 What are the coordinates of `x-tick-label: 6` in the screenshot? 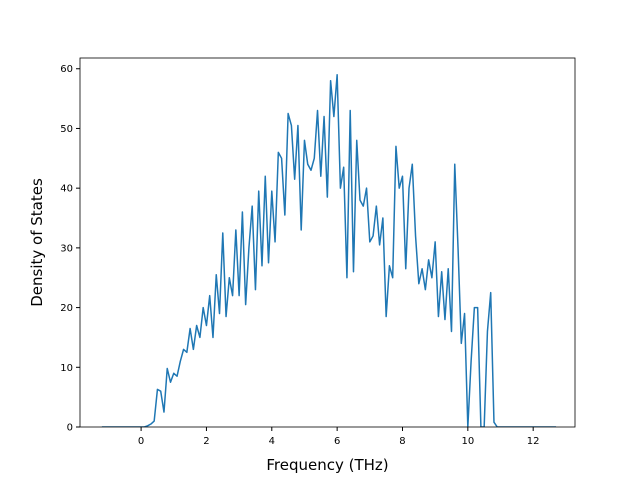 It's located at (337, 441).